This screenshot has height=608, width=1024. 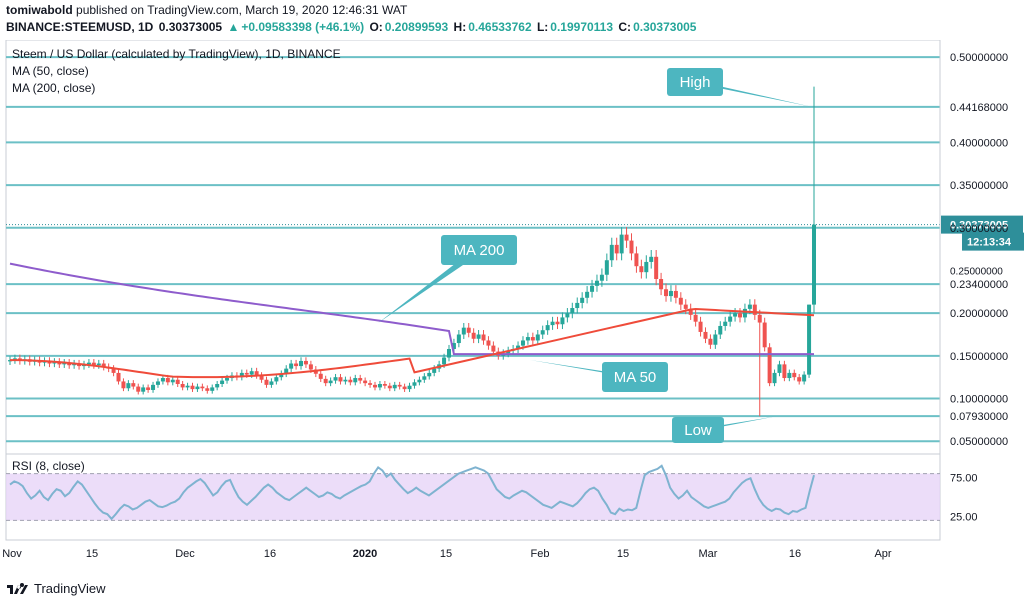 What do you see at coordinates (979, 357) in the screenshot?
I see `price-axis-label: 0.15000000` at bounding box center [979, 357].